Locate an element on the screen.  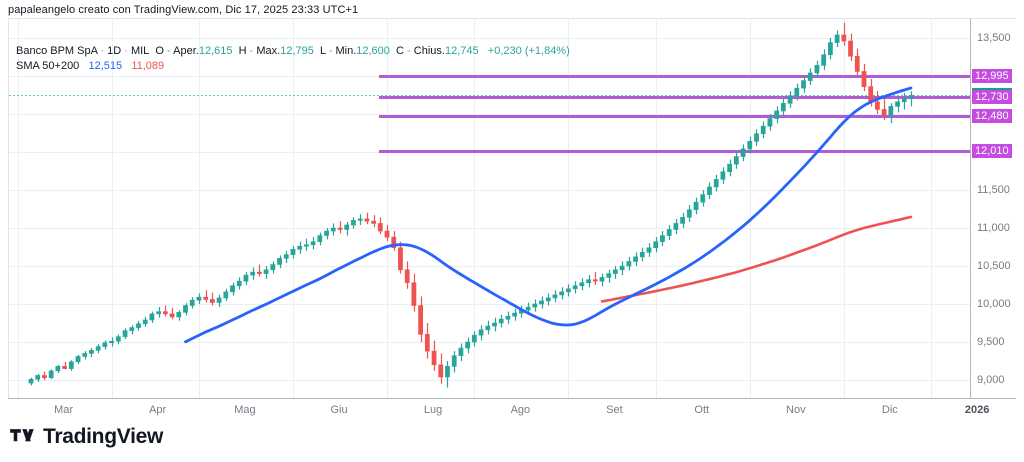
time-axis: Mar Apr Mag Giu Lug Ago Set Ott Nov Dic 2026 is located at coordinates (512, 410).